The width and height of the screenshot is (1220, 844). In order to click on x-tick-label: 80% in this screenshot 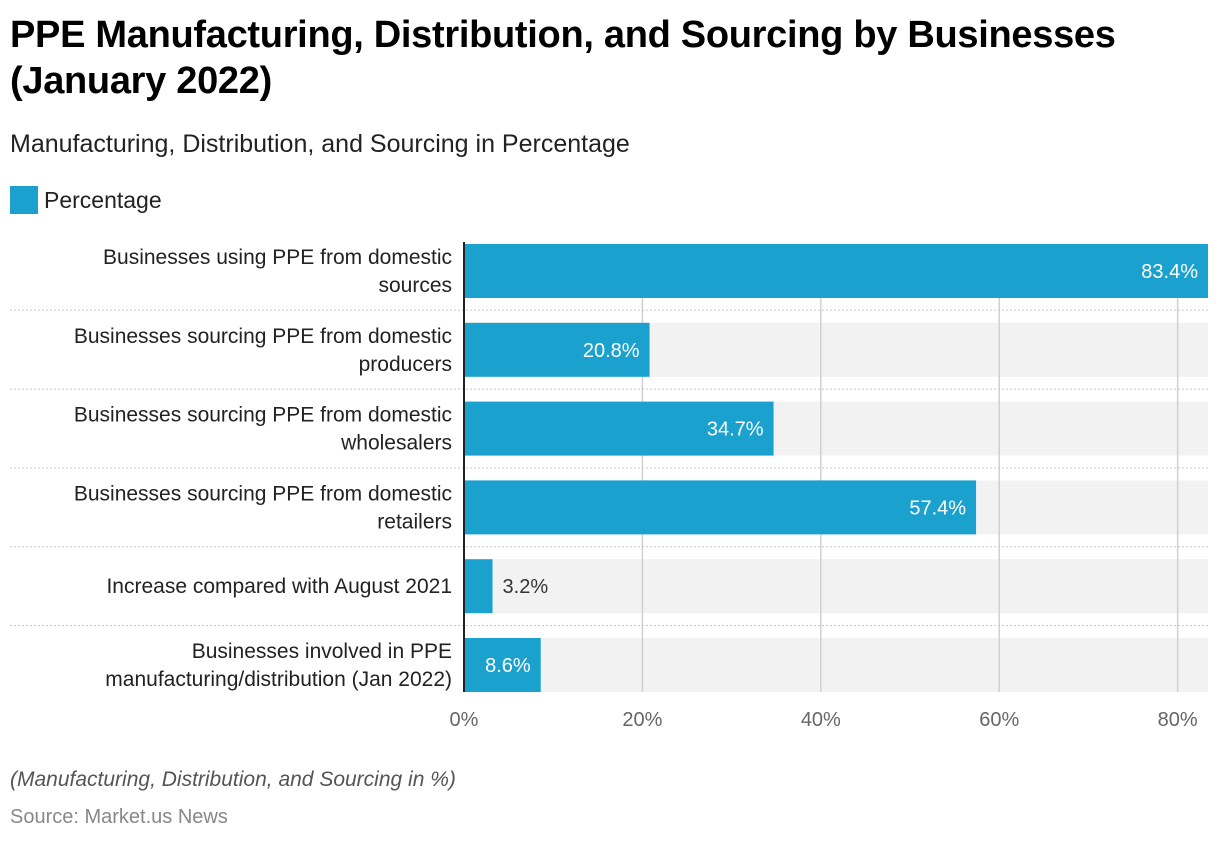, I will do `click(1178, 720)`.